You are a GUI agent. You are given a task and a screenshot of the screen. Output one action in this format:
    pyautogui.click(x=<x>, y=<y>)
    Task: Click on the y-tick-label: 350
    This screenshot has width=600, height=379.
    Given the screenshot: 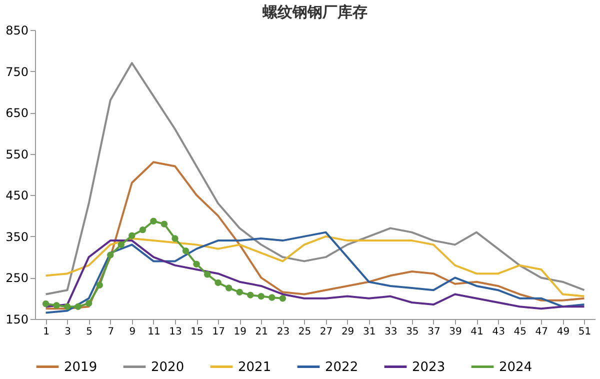 What is the action you would take?
    pyautogui.click(x=17, y=237)
    